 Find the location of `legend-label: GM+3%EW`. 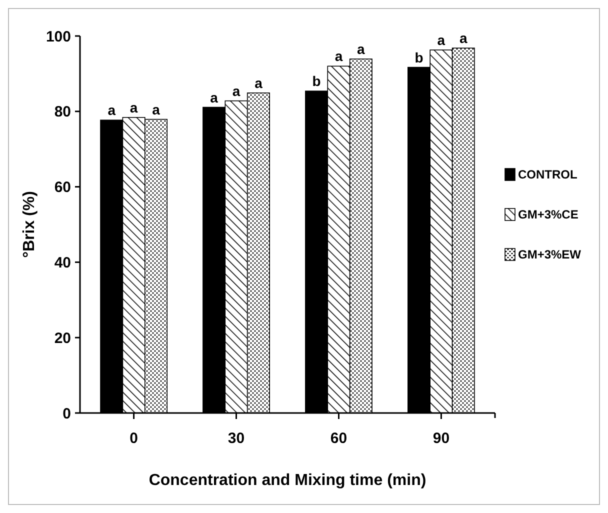

legend-label: GM+3%EW is located at coordinates (550, 255).